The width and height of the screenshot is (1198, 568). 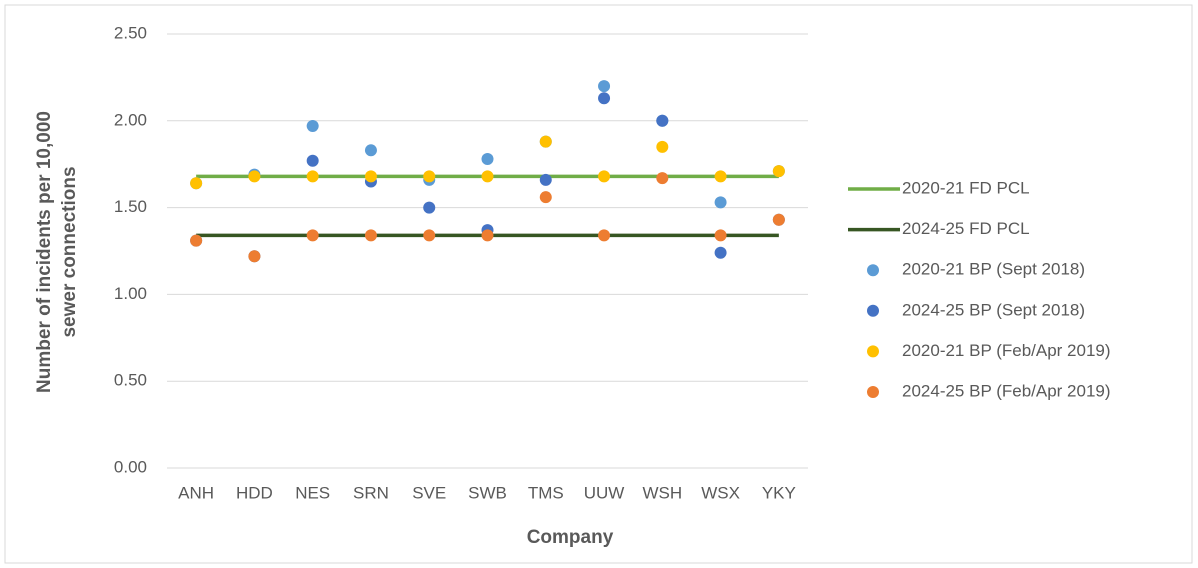 What do you see at coordinates (371, 492) in the screenshot?
I see `x-tick-label: SRN` at bounding box center [371, 492].